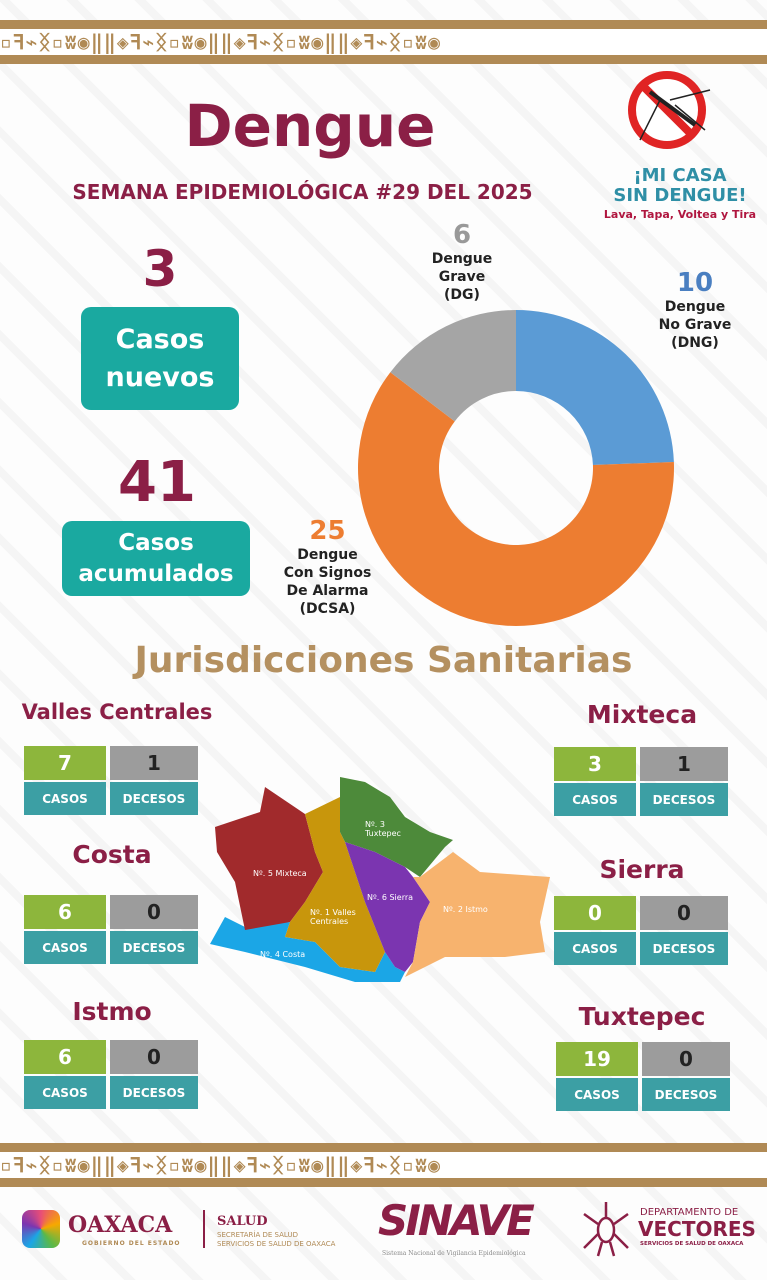  I want to click on map-region-tuxtepec, so click(396, 827).